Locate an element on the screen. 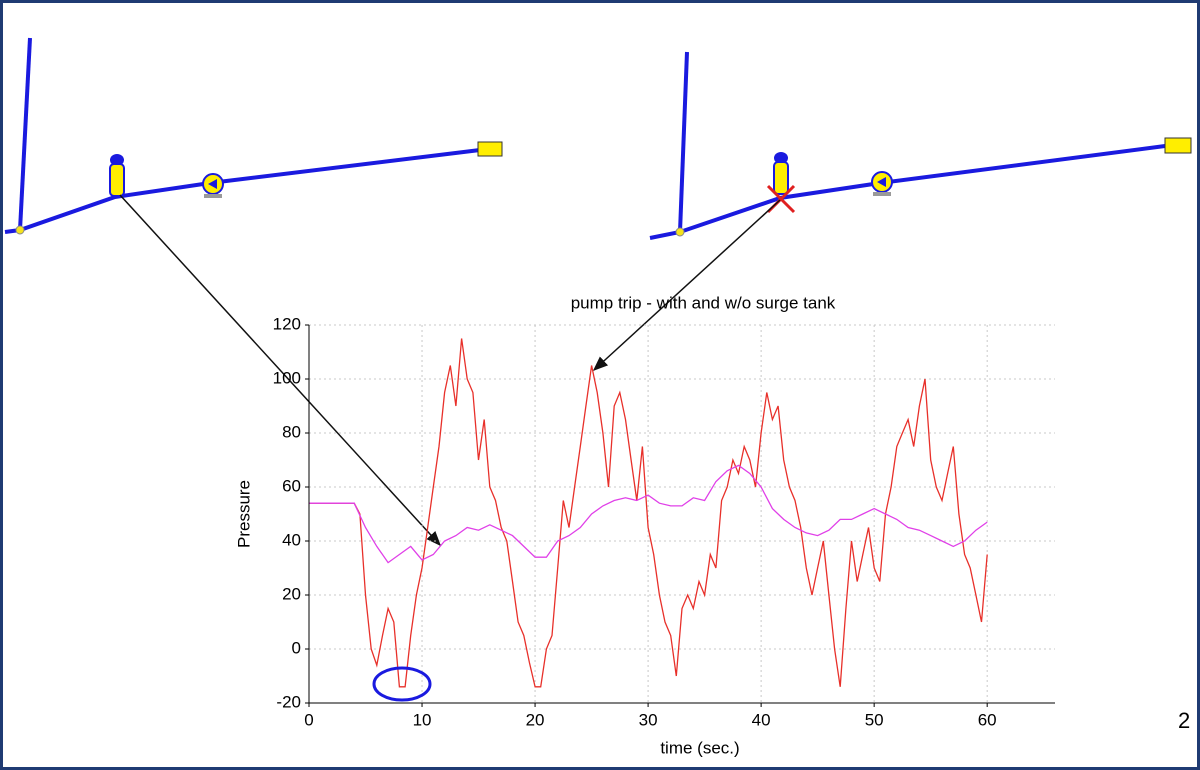 The width and height of the screenshot is (1200, 770). y-tick-label: -20 is located at coordinates (288, 701).